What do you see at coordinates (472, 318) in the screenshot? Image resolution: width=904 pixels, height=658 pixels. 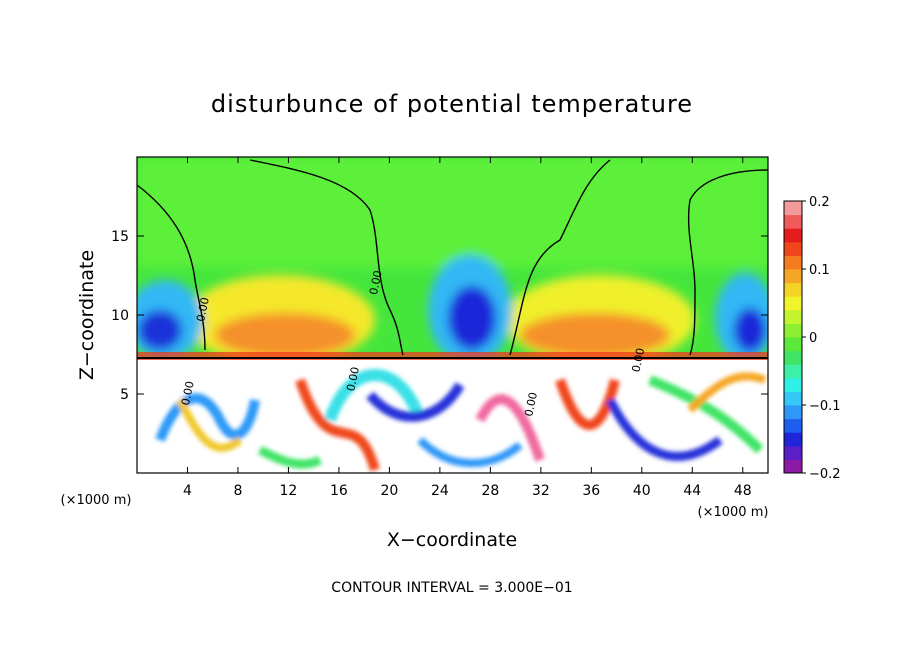 I see `cold-plume-2-core` at bounding box center [472, 318].